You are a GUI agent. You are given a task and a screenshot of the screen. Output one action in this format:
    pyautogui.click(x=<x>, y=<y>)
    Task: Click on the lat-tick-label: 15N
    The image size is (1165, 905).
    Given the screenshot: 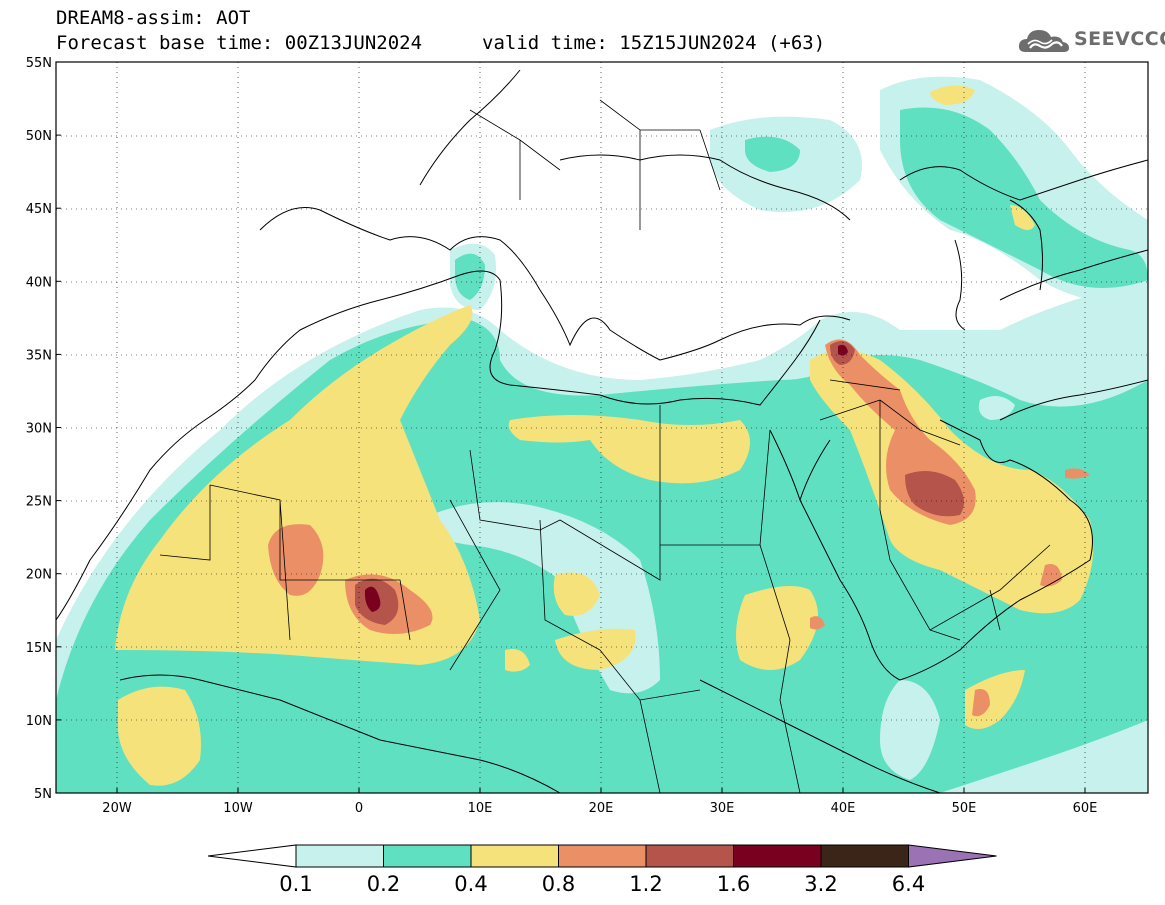 What is the action you would take?
    pyautogui.click(x=39, y=648)
    